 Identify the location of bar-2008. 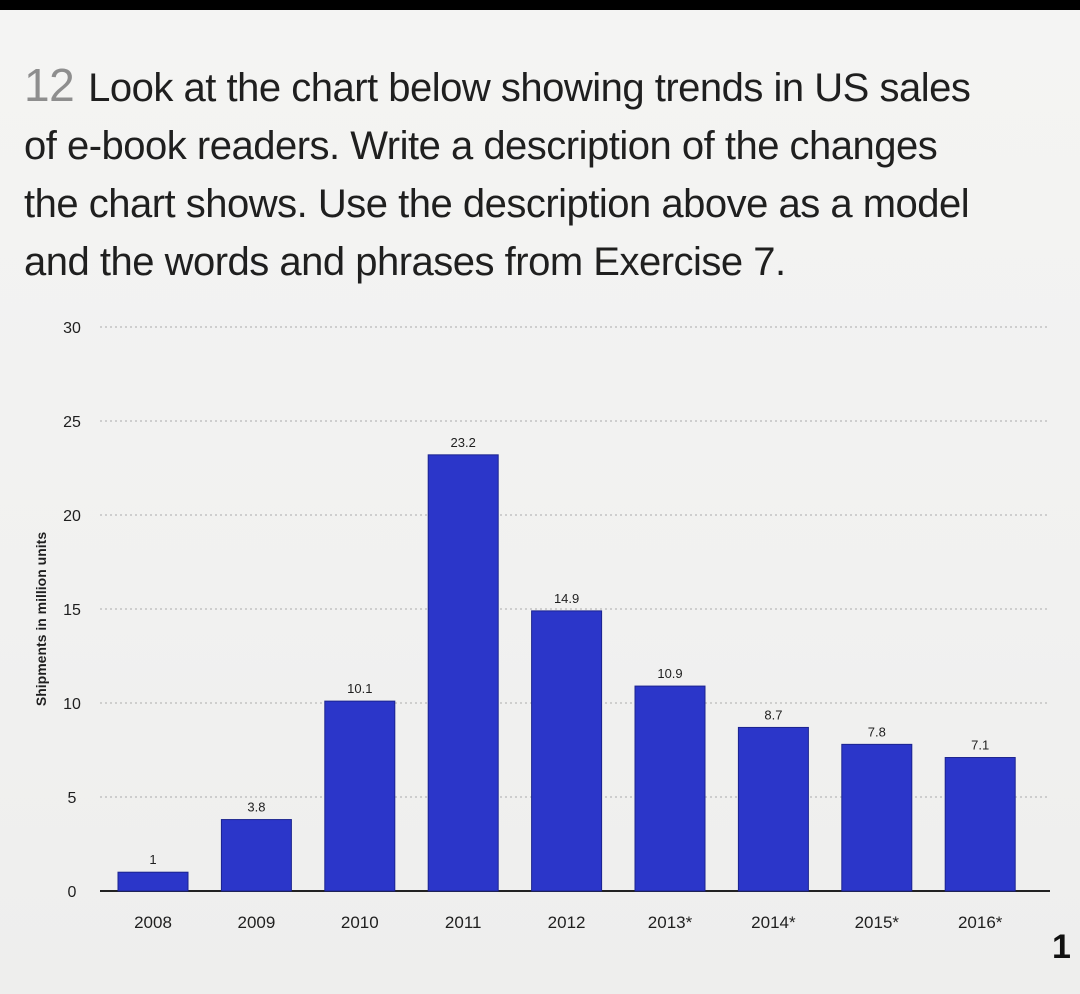
(153, 881).